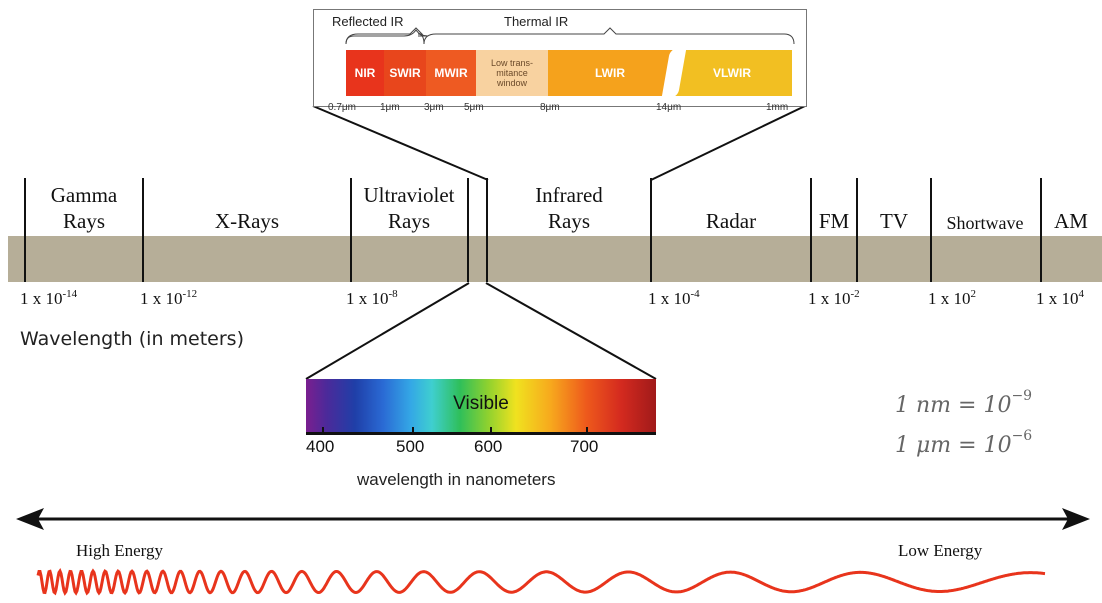 The width and height of the screenshot is (1102, 603). What do you see at coordinates (390, 107) in the screenshot?
I see `ir-tick-1um: 1μm` at bounding box center [390, 107].